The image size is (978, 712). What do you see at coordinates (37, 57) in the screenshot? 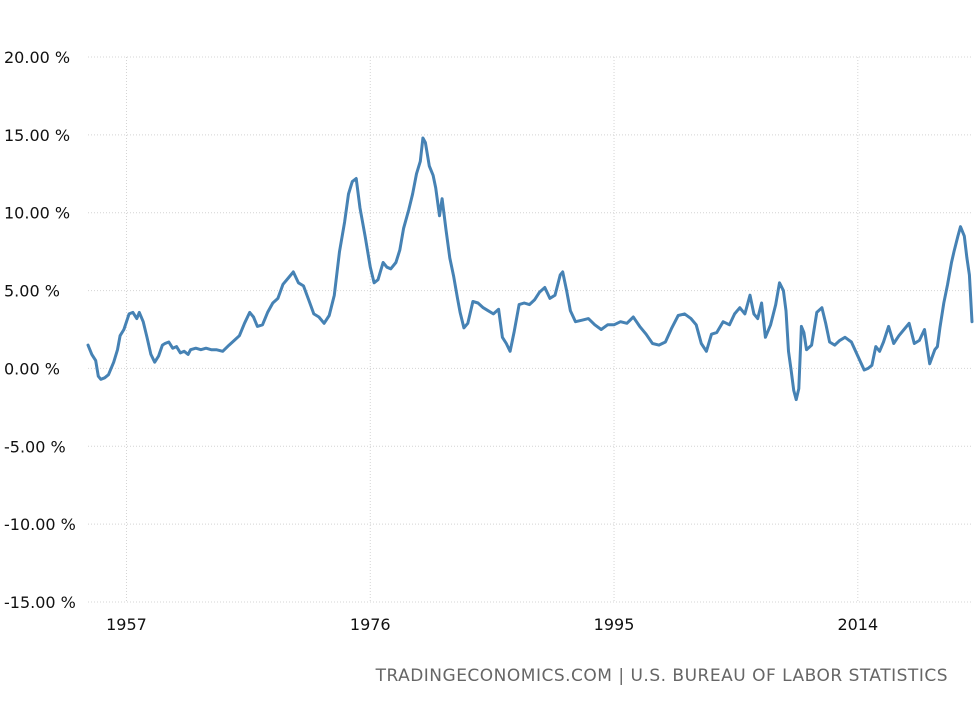
I see `y-tick-label: 20.00 %` at bounding box center [37, 57].